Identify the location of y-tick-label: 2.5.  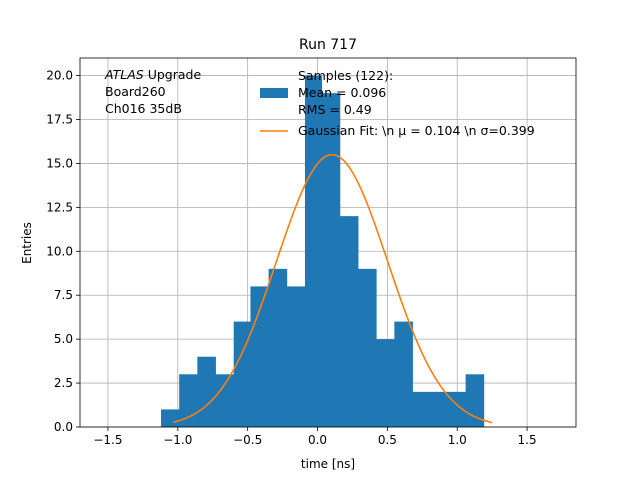
(63, 383).